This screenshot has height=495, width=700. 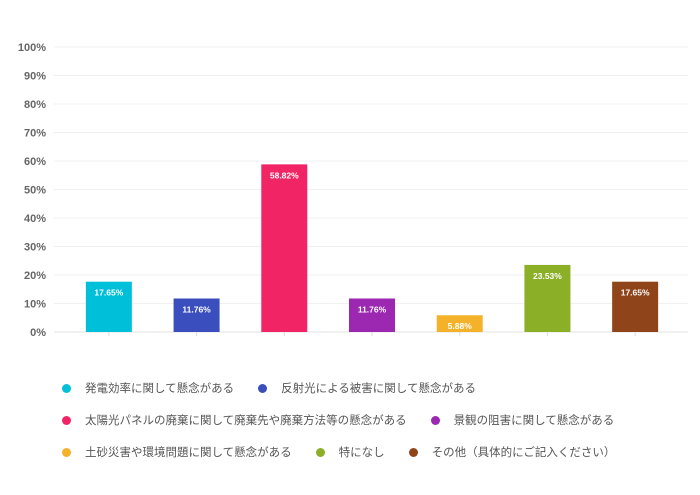 I want to click on legend-label: 特になし, so click(x=361, y=452).